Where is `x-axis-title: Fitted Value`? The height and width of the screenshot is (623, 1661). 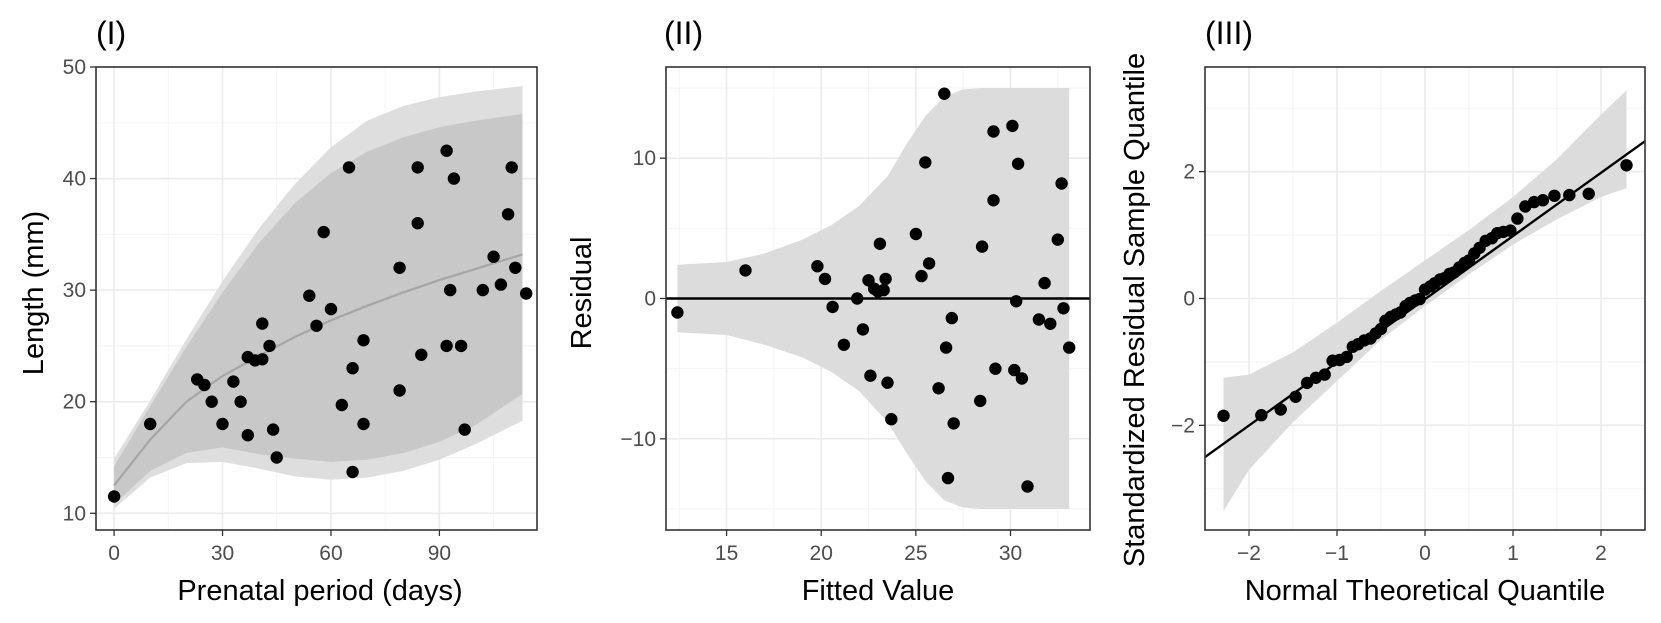
x-axis-title: Fitted Value is located at coordinates (878, 591).